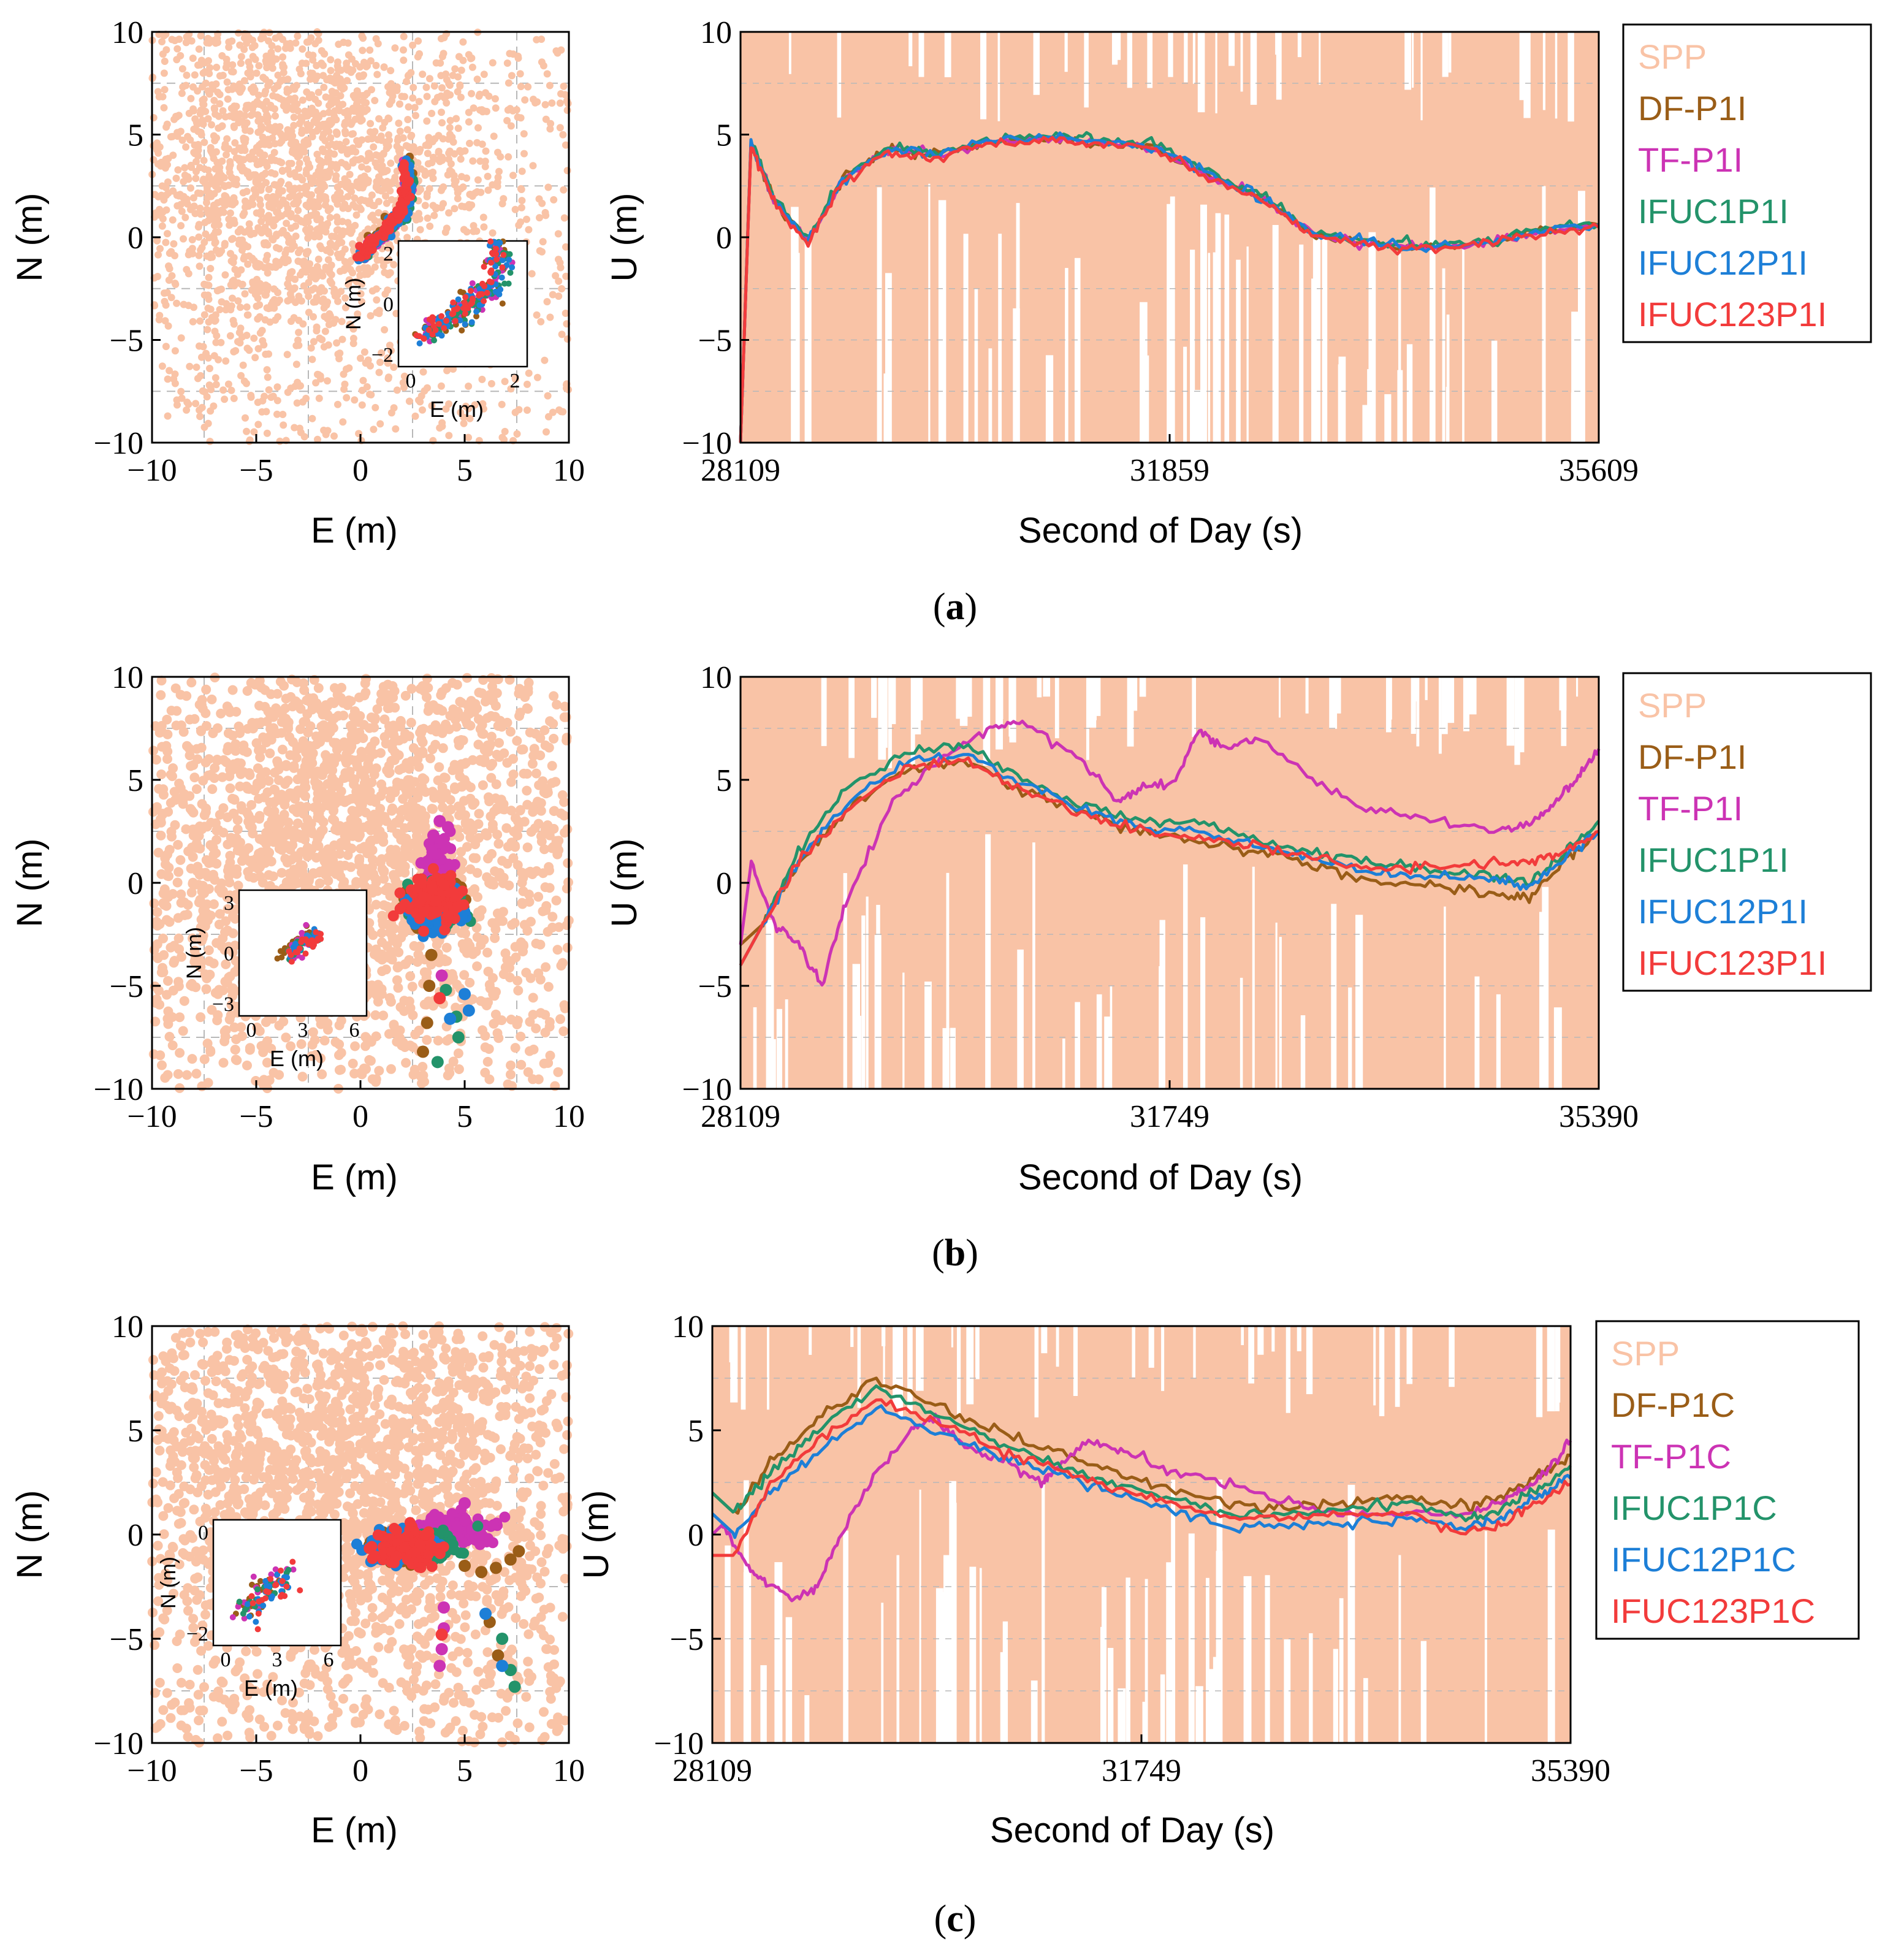 This screenshot has width=1893, height=1960. Describe the element at coordinates (1723, 262) in the screenshot. I see `legend-entry: IFUC12P1I` at that location.